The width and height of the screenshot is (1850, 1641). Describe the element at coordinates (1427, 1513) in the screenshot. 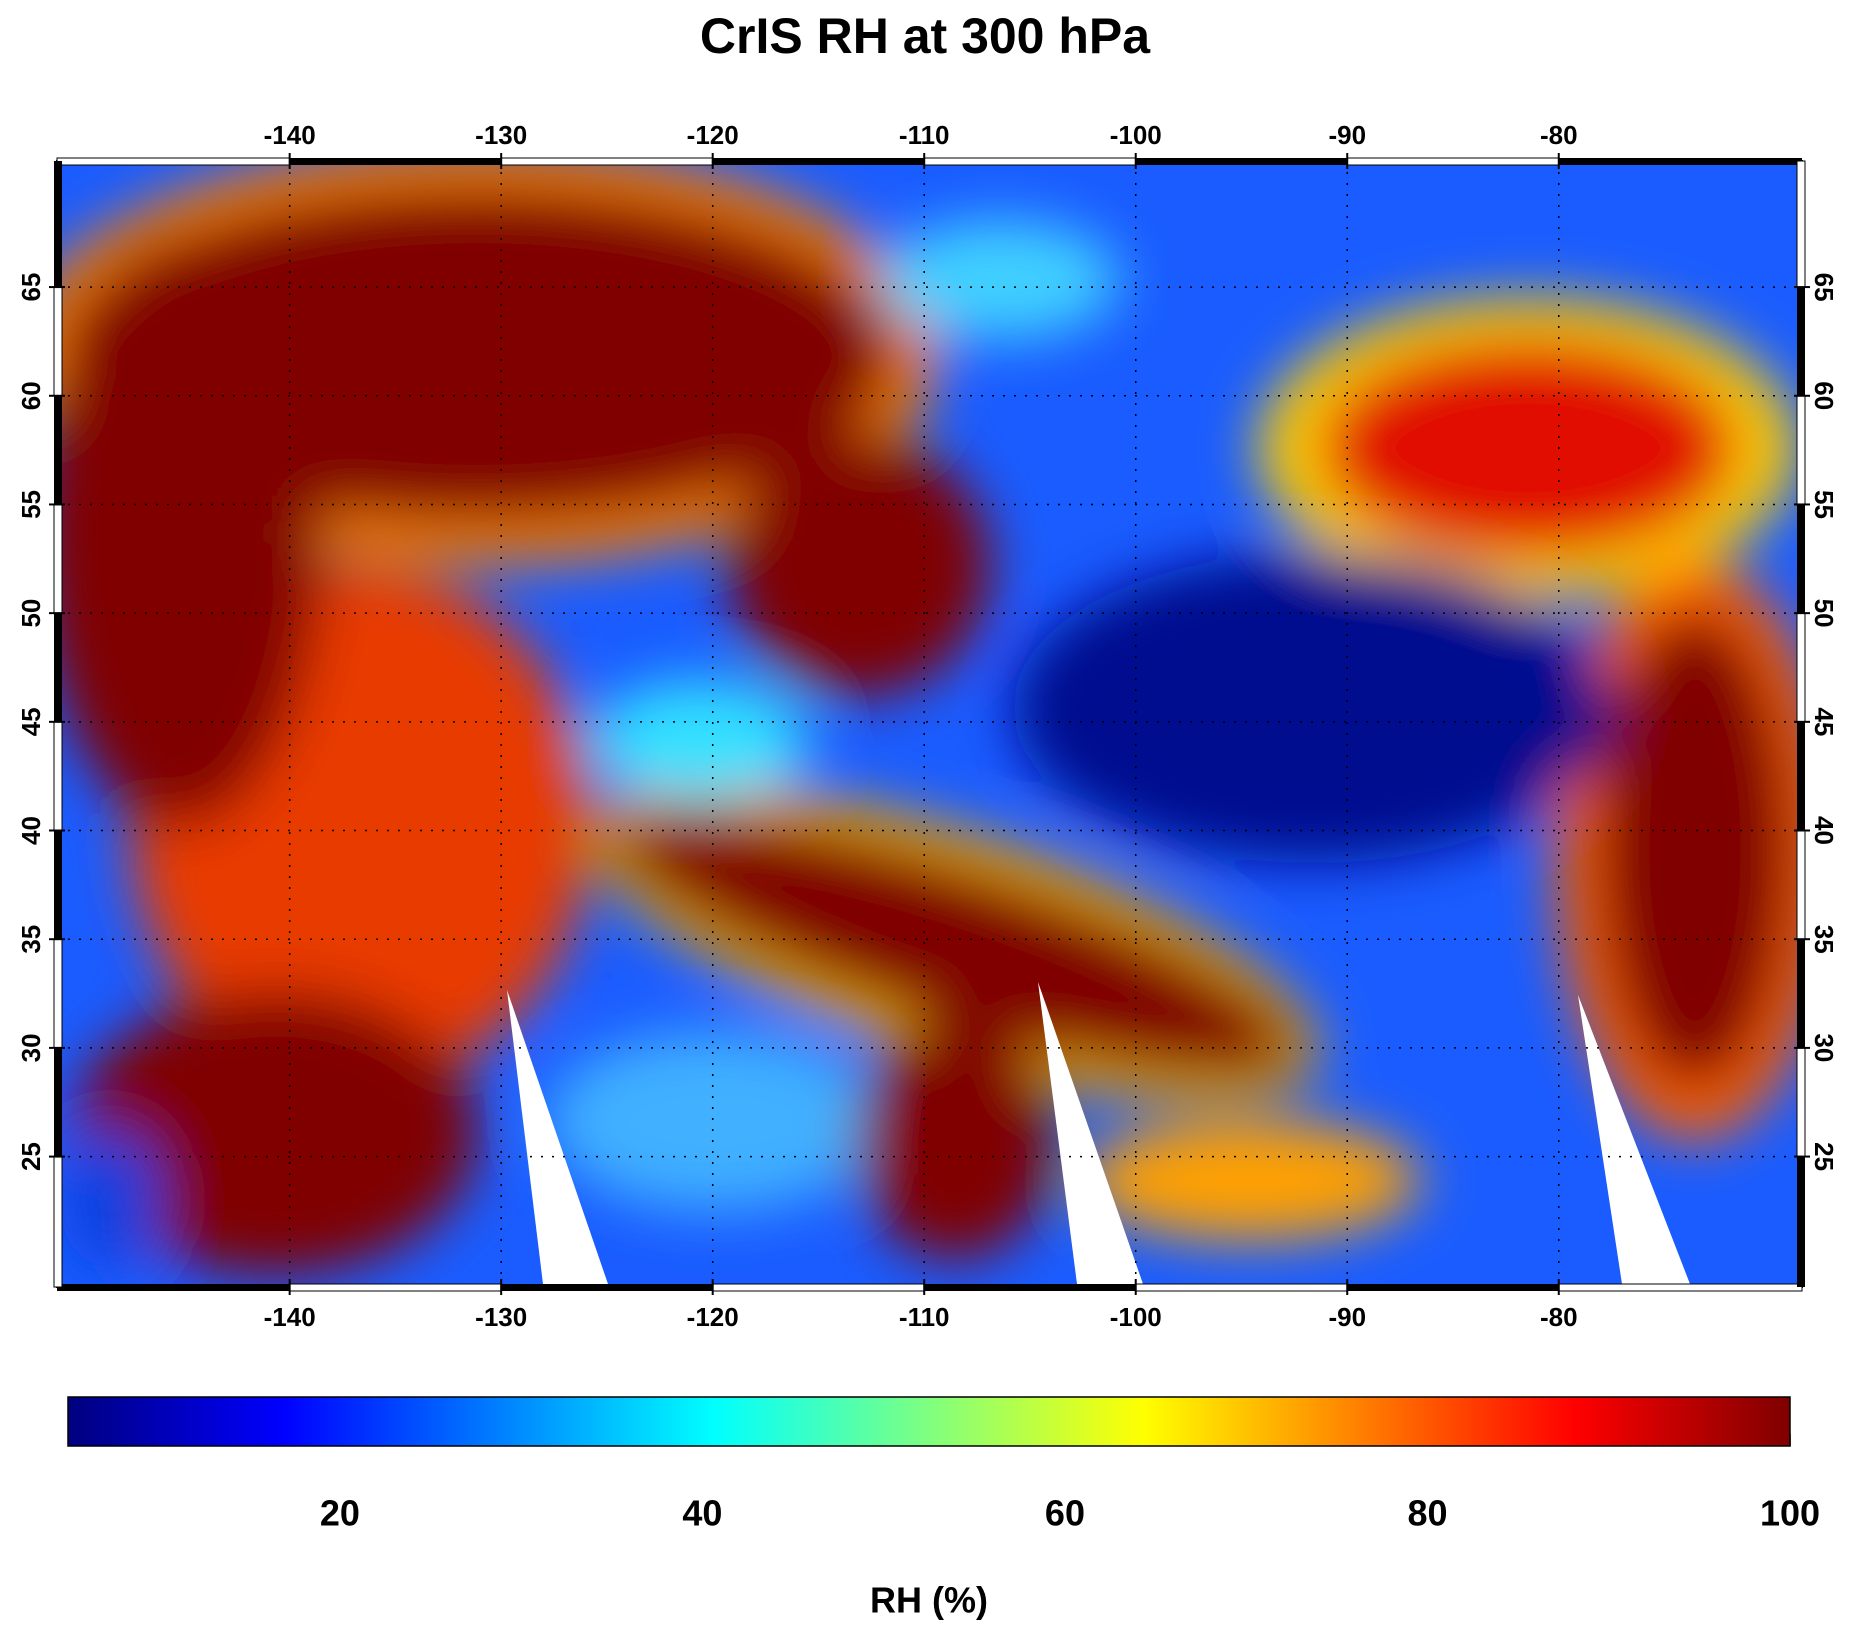

I see `colorbar-tick-label: 80` at that location.